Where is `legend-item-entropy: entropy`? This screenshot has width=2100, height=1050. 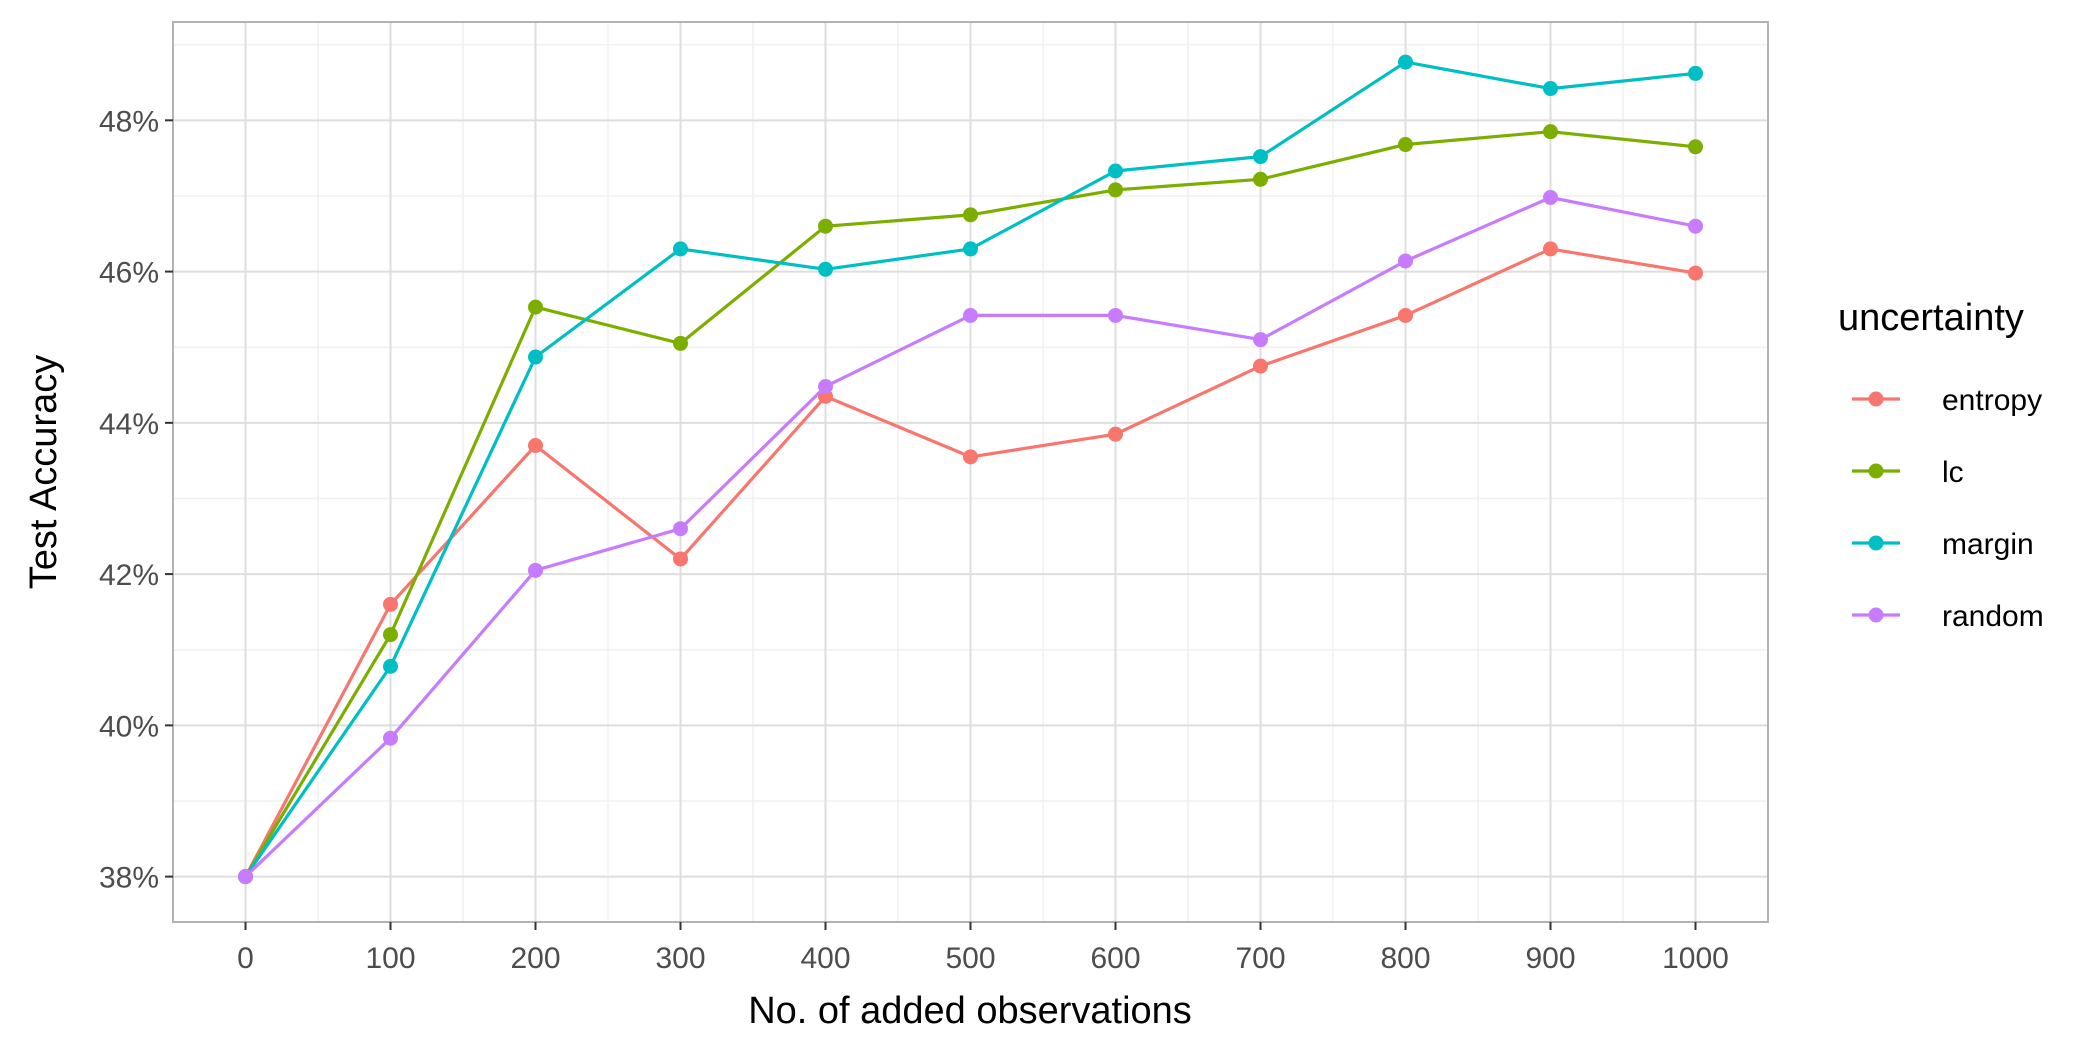 legend-item-entropy: entropy is located at coordinates (1947, 400).